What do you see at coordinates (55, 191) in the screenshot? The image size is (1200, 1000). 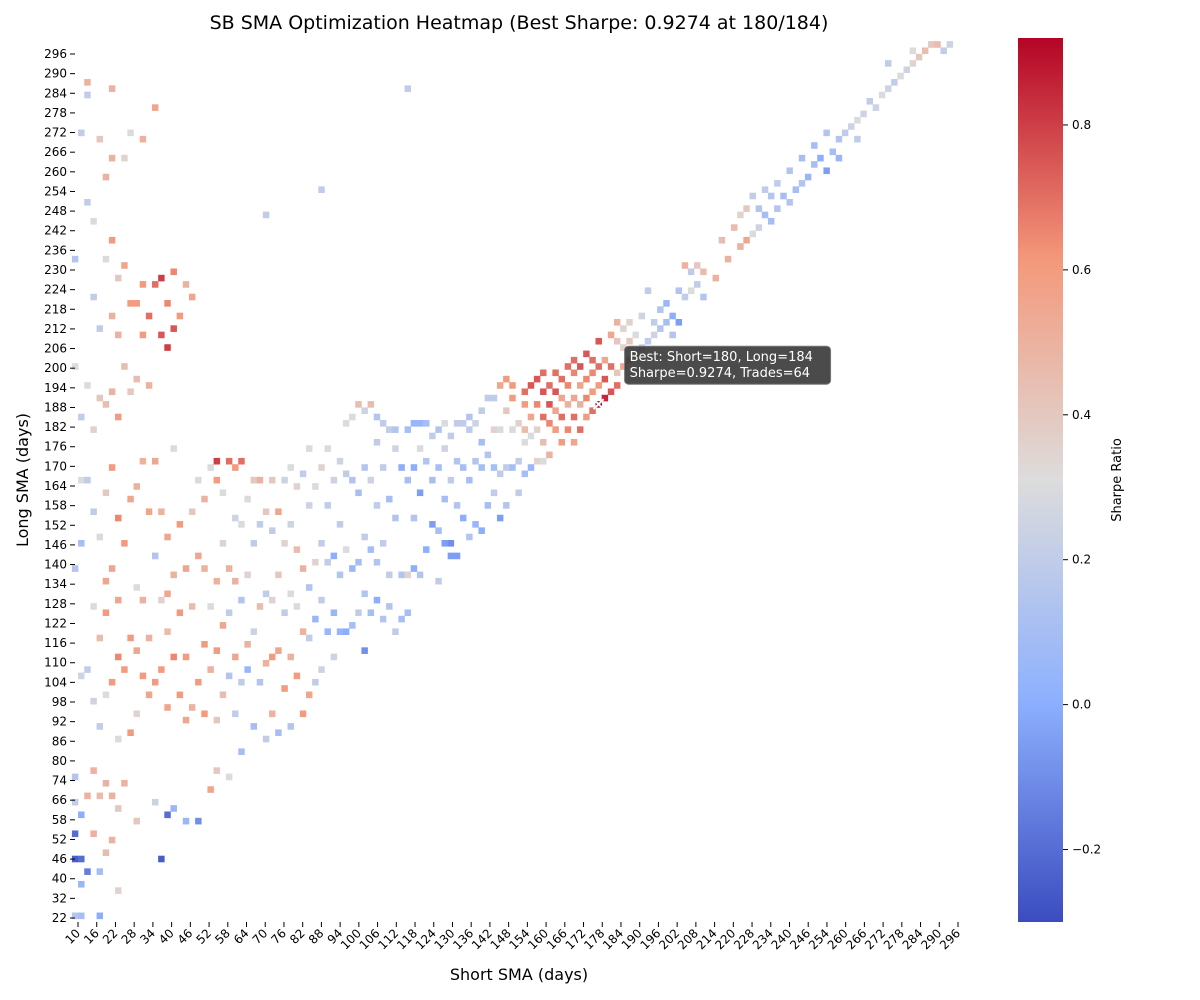 I see `y-tick-label: 254` at bounding box center [55, 191].